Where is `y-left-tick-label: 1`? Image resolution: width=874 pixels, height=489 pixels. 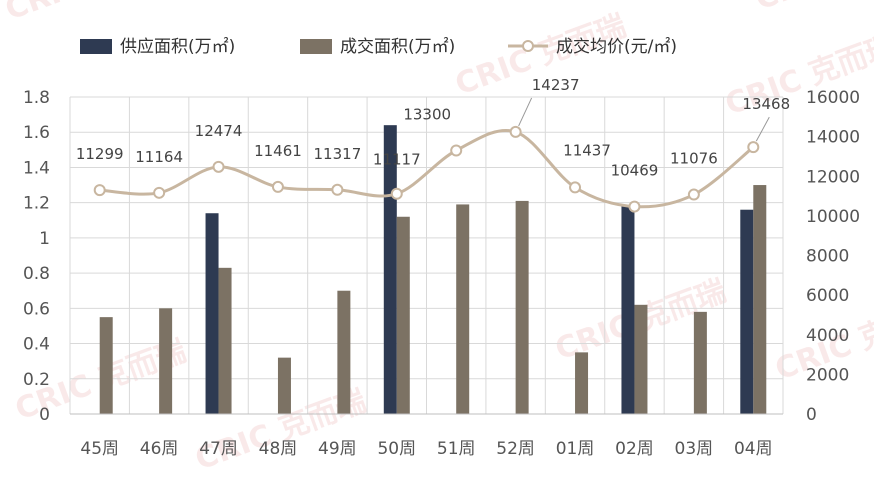 y-left-tick-label: 1 is located at coordinates (44, 239).